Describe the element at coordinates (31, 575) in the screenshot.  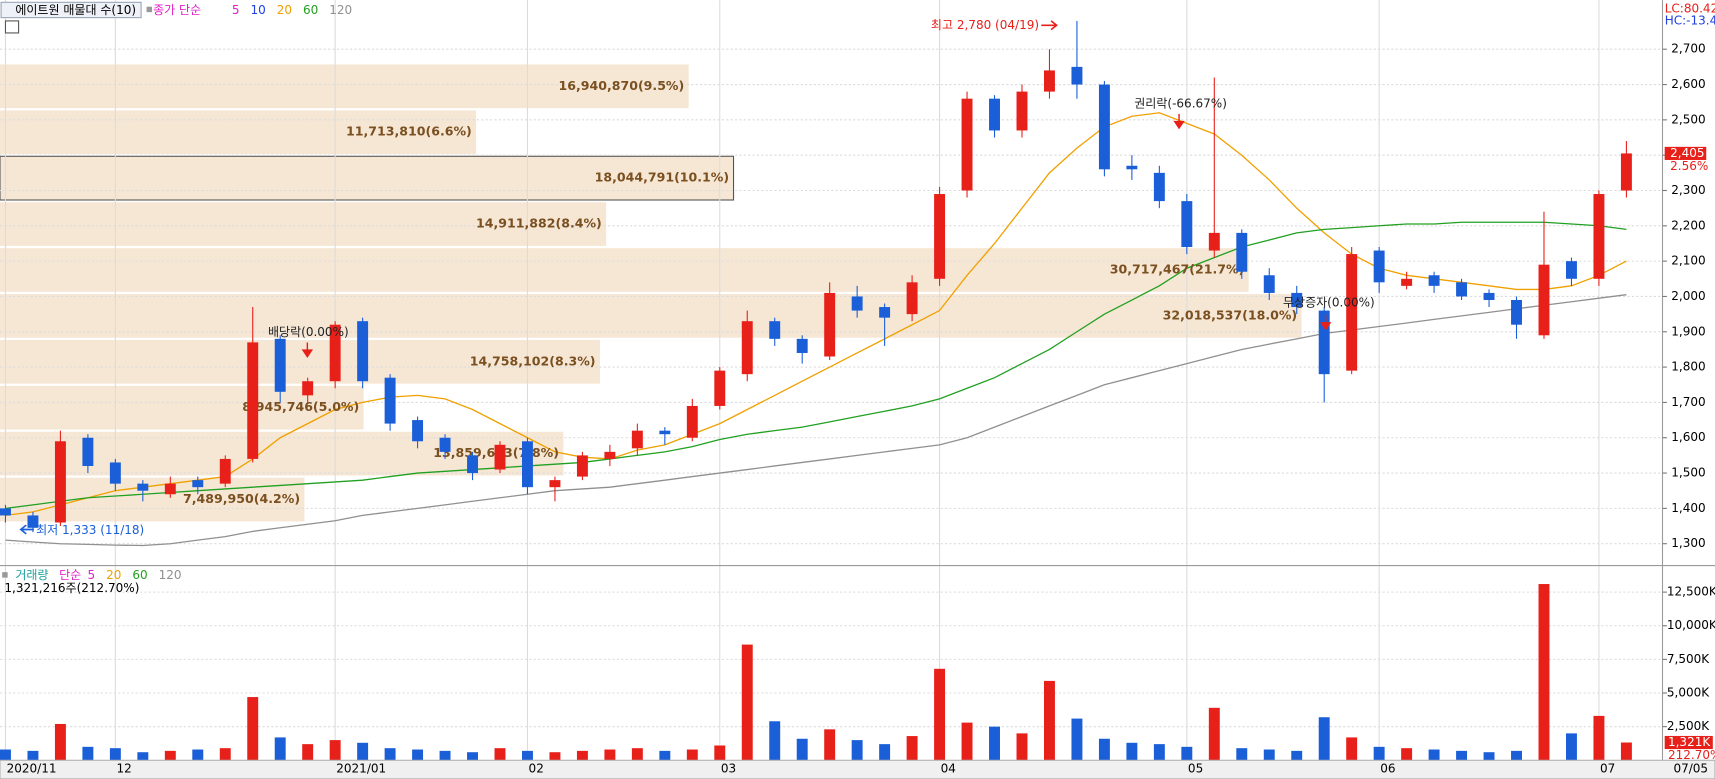
I see `volume-title: 거래량` at that location.